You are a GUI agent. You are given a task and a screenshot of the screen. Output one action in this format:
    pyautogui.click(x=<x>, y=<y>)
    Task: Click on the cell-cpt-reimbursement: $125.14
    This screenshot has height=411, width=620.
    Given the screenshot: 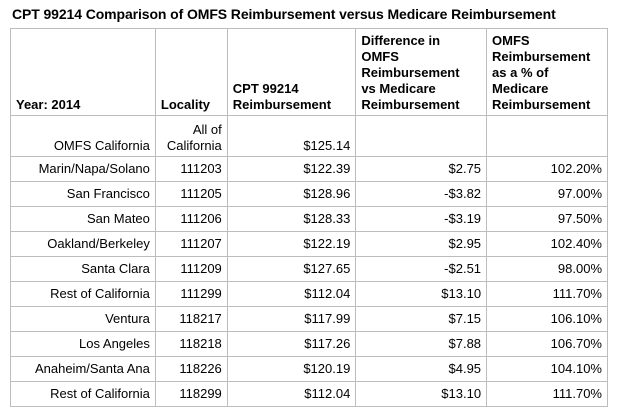 What is the action you would take?
    pyautogui.click(x=291, y=136)
    